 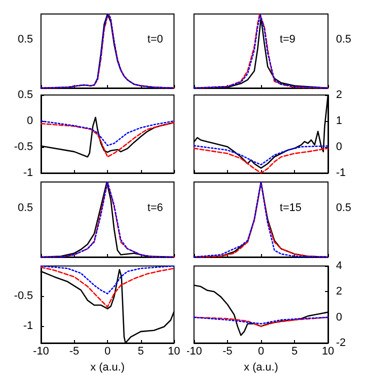 What do you see at coordinates (291, 208) in the screenshot?
I see `annotation: t=15` at bounding box center [291, 208].